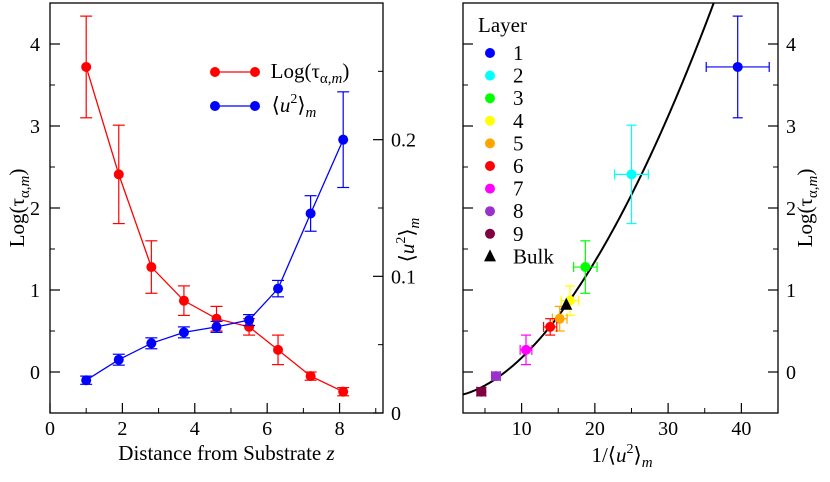  I want to click on legend-label-6: 6, so click(518, 166).